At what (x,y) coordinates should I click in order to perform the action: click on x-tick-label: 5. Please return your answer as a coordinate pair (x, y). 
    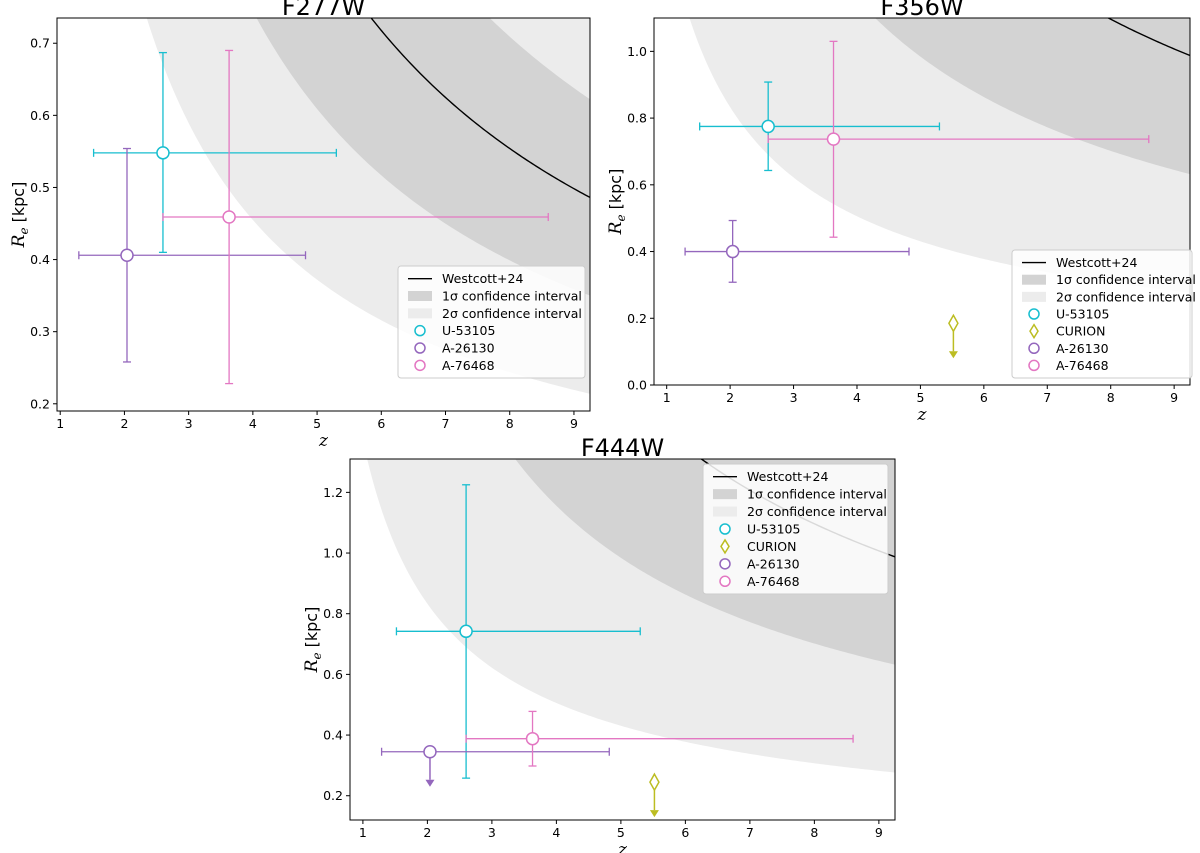
    Looking at the image, I should click on (621, 832).